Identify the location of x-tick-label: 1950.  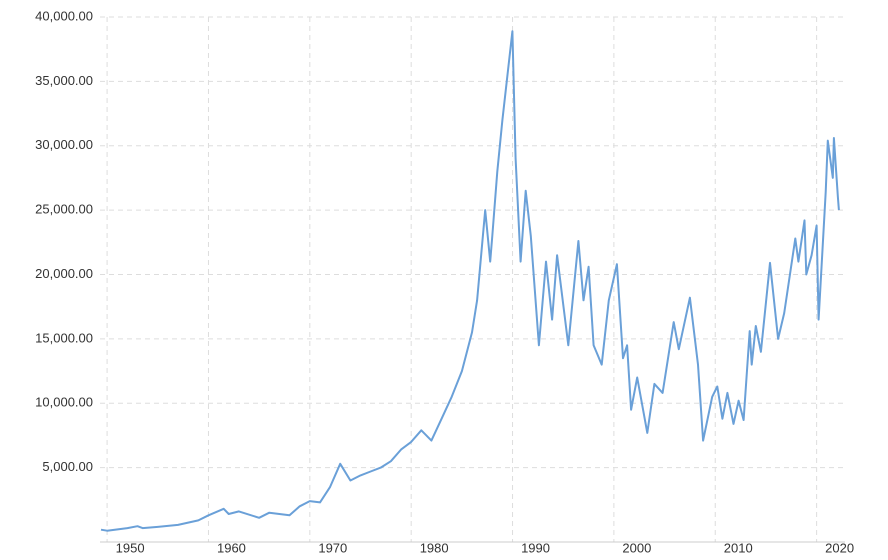
(130, 547).